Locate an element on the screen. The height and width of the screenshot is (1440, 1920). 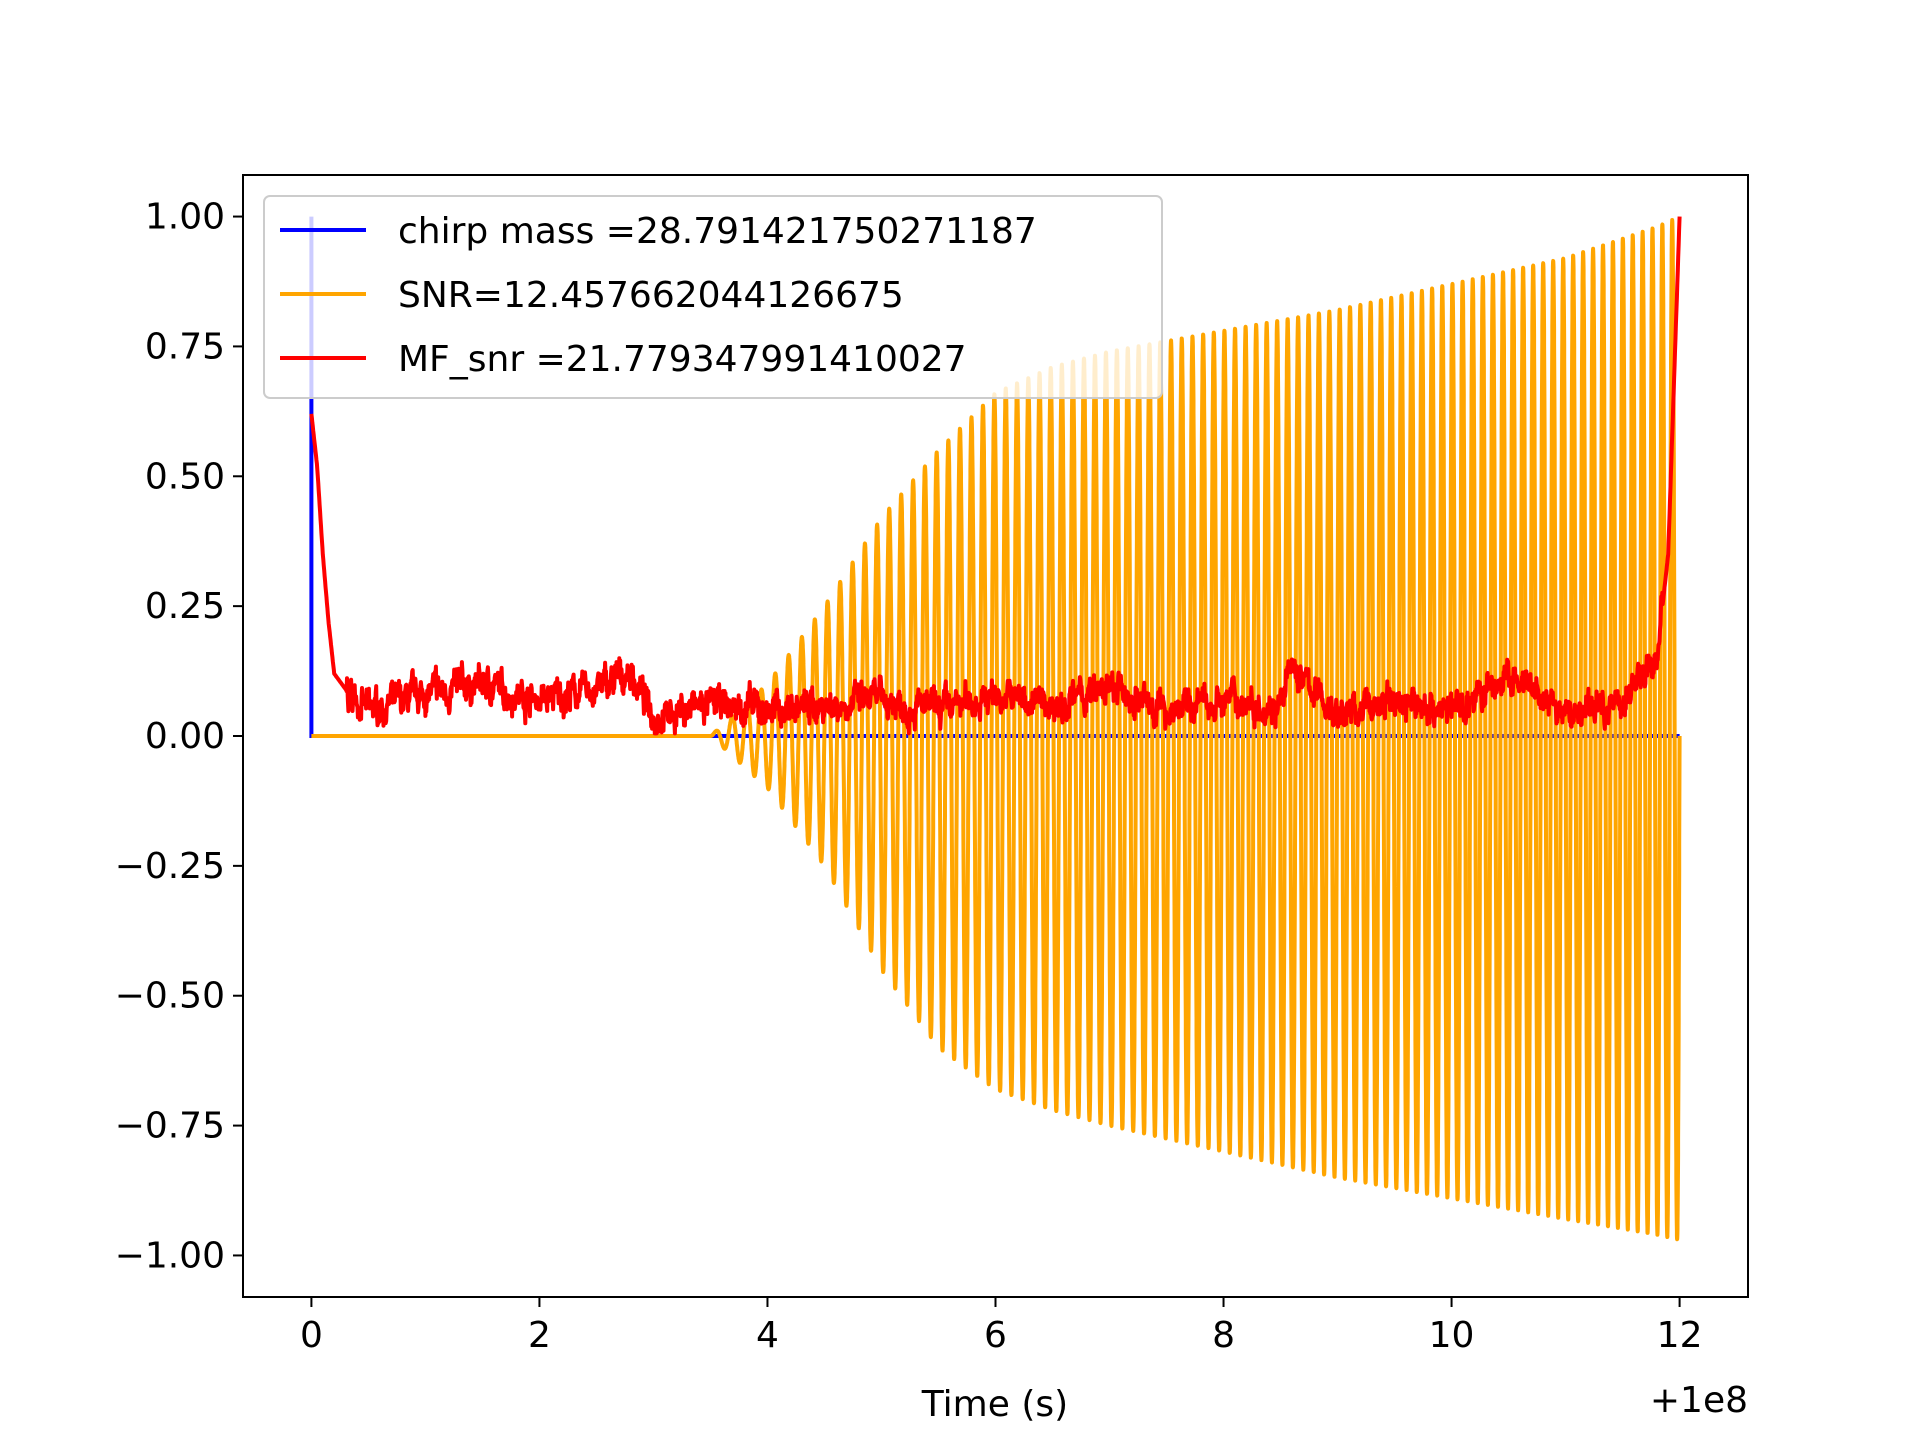
x-tick-label: 10 is located at coordinates (1452, 1335).